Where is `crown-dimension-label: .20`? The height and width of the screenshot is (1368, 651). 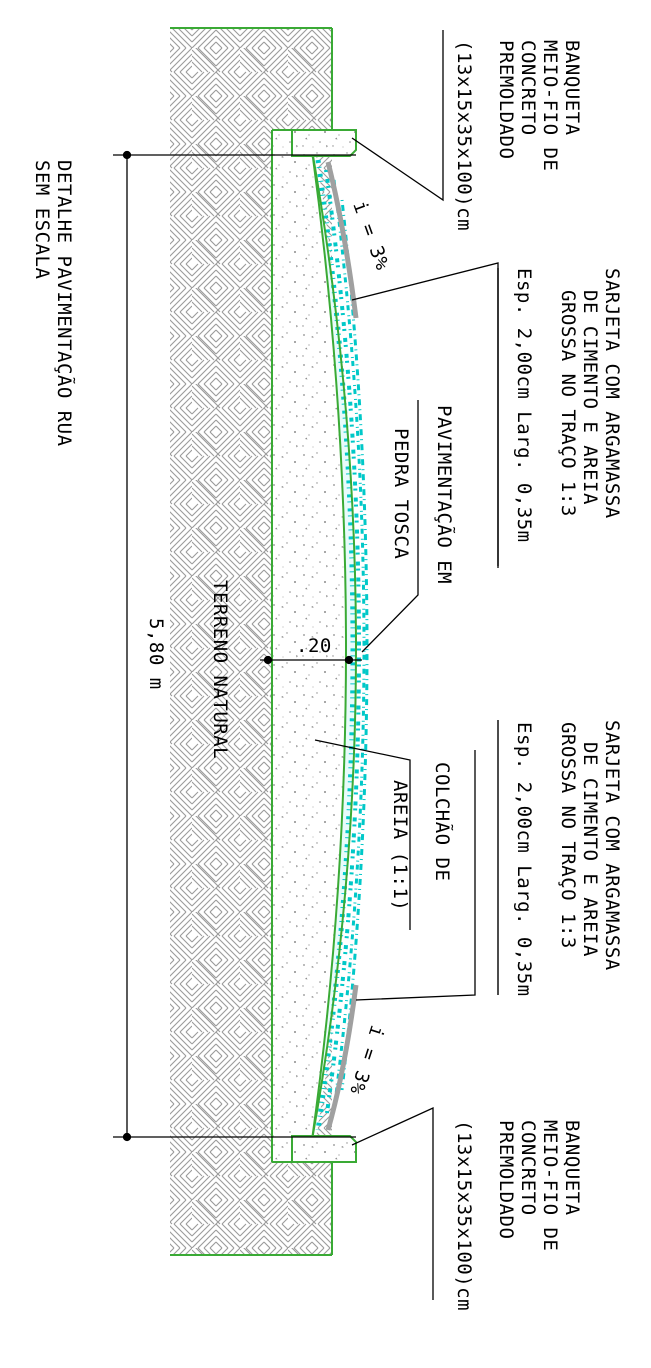
crown-dimension-label: .20 is located at coordinates (314, 646).